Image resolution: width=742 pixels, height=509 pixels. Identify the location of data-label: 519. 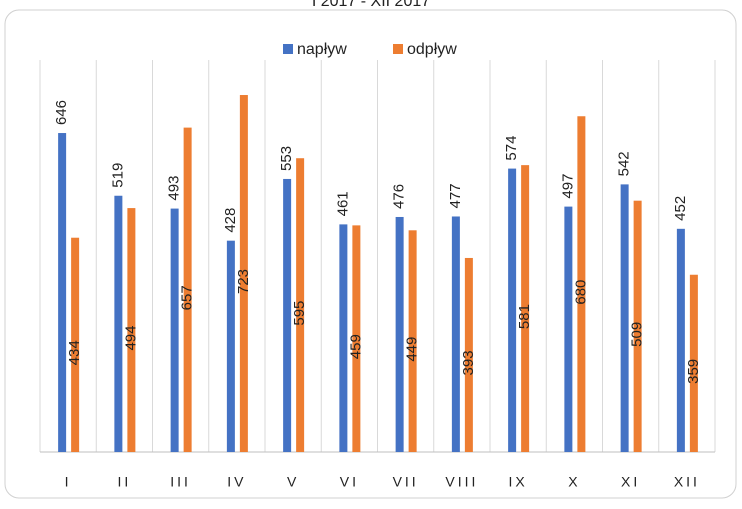
(117, 175).